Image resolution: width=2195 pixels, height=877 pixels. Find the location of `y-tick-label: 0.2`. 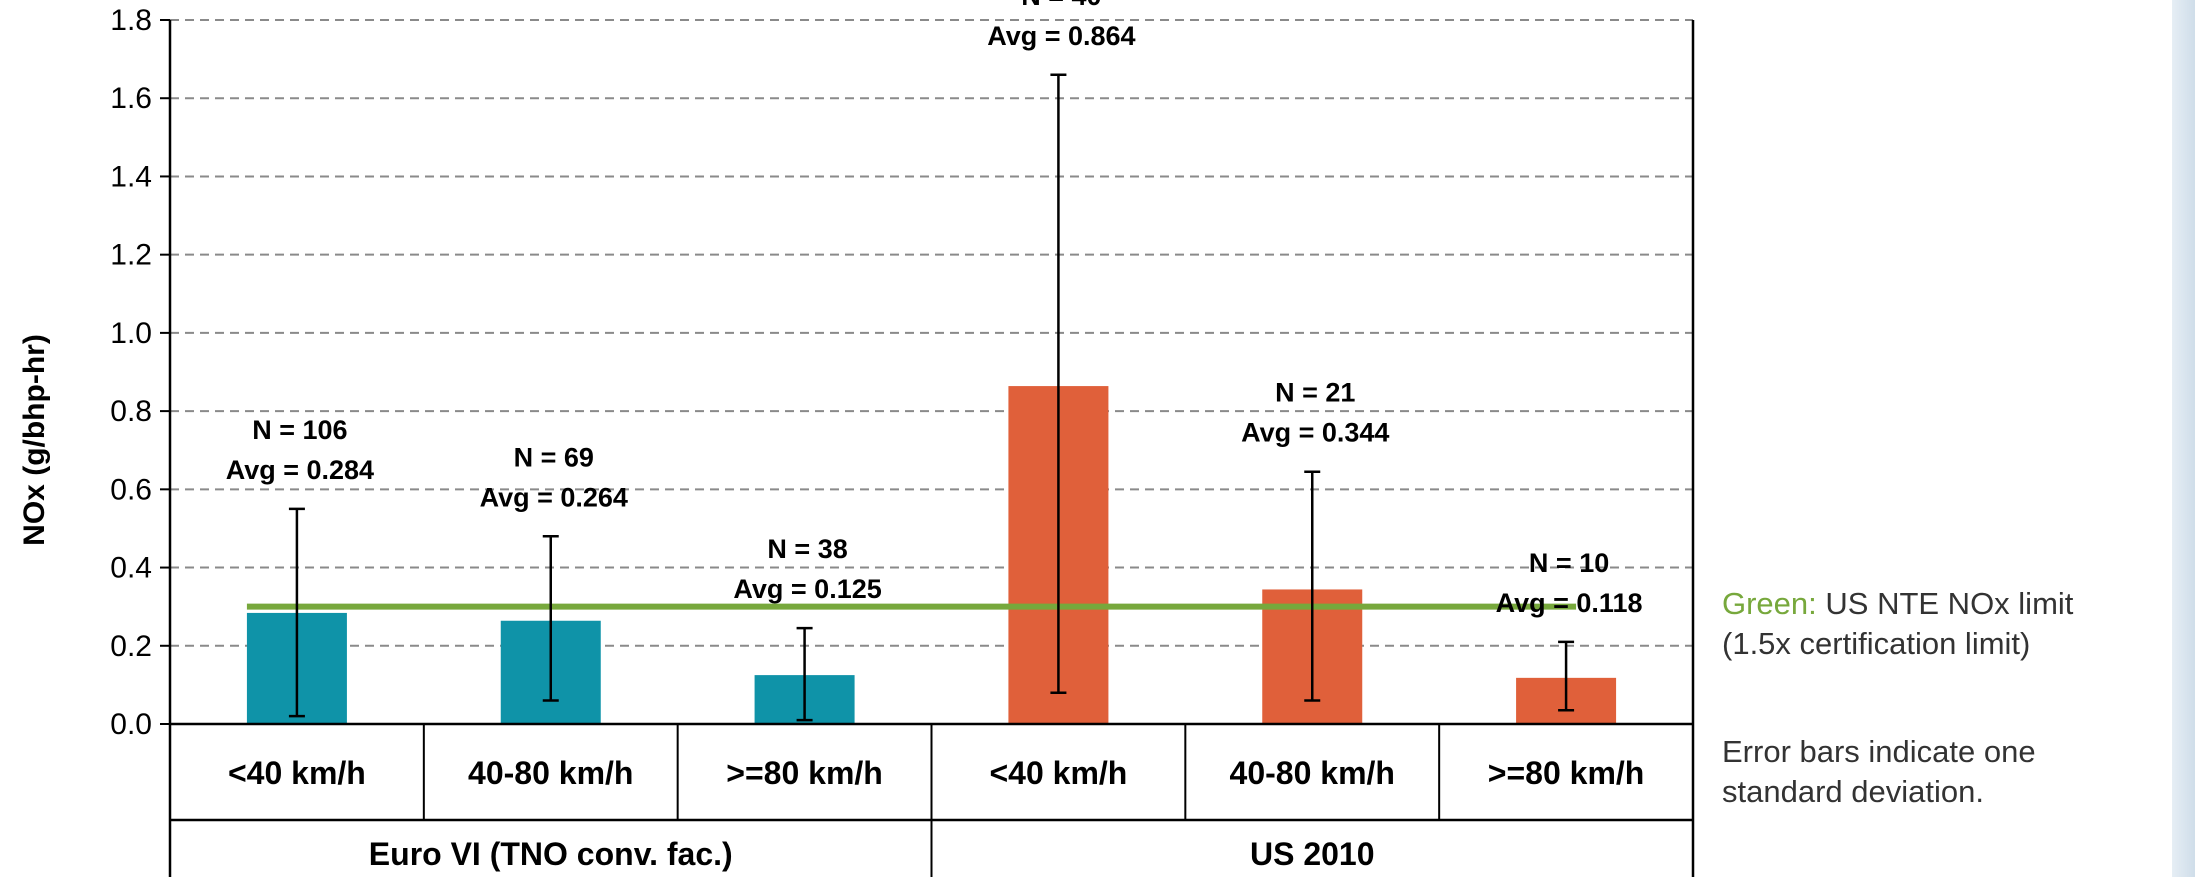

y-tick-label: 0.2 is located at coordinates (131, 646).